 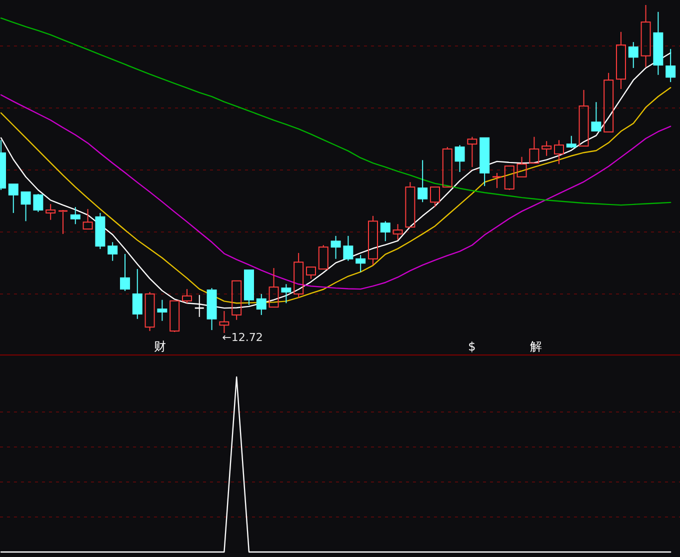 What do you see at coordinates (242, 337) in the screenshot?
I see `annotation: ←12.72` at bounding box center [242, 337].